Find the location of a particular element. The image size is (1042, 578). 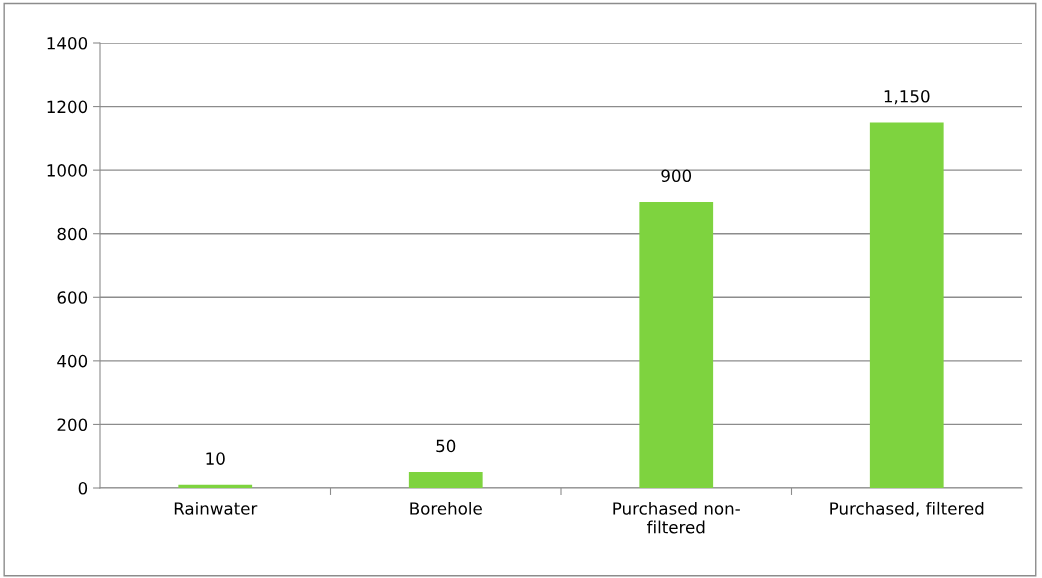

y-tick-label: 600 is located at coordinates (72, 297).